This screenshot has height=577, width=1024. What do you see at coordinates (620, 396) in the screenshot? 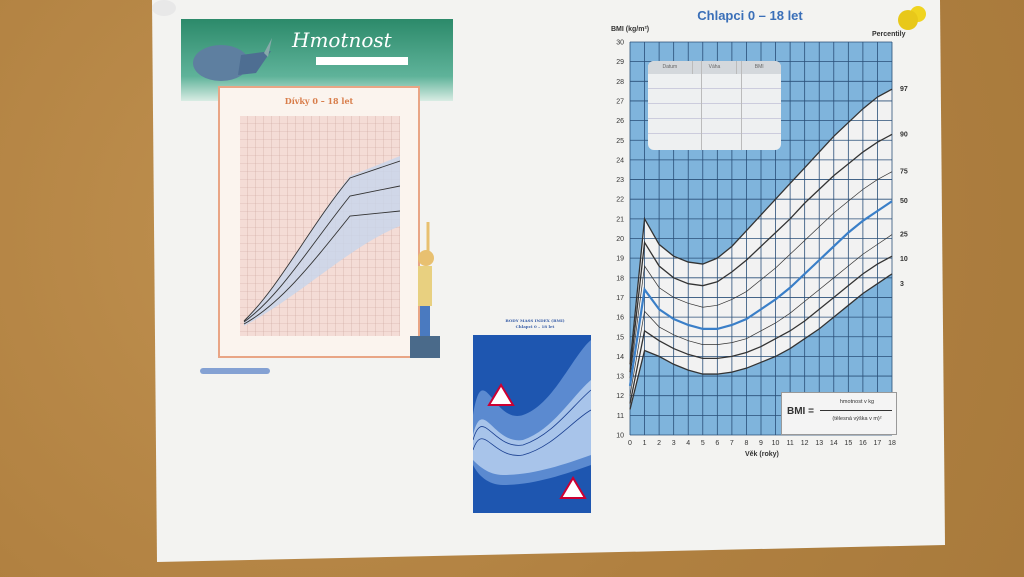
I see `y-tick-label: 12` at bounding box center [620, 396].